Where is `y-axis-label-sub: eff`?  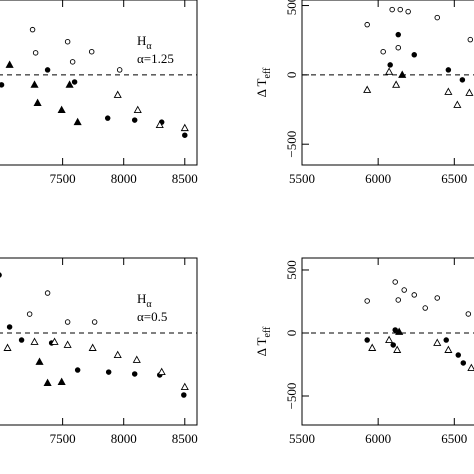 y-axis-label-sub: eff is located at coordinates (267, 73).